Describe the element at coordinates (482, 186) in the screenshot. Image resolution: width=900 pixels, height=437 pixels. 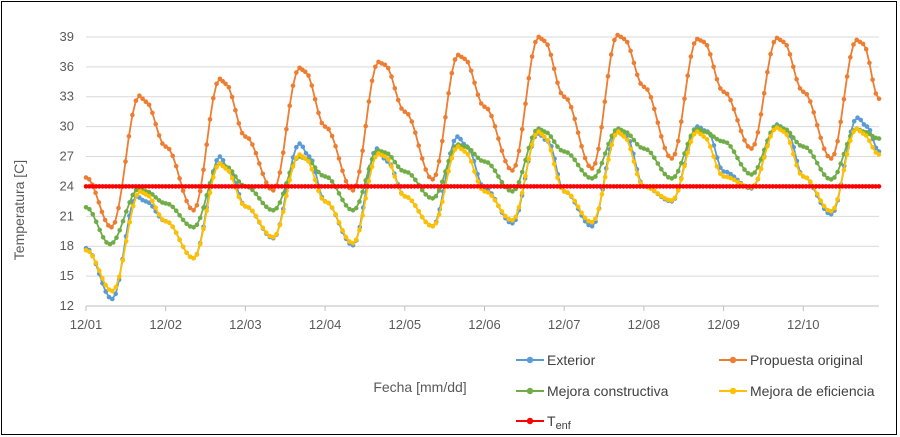
I see `series-tenf` at that location.